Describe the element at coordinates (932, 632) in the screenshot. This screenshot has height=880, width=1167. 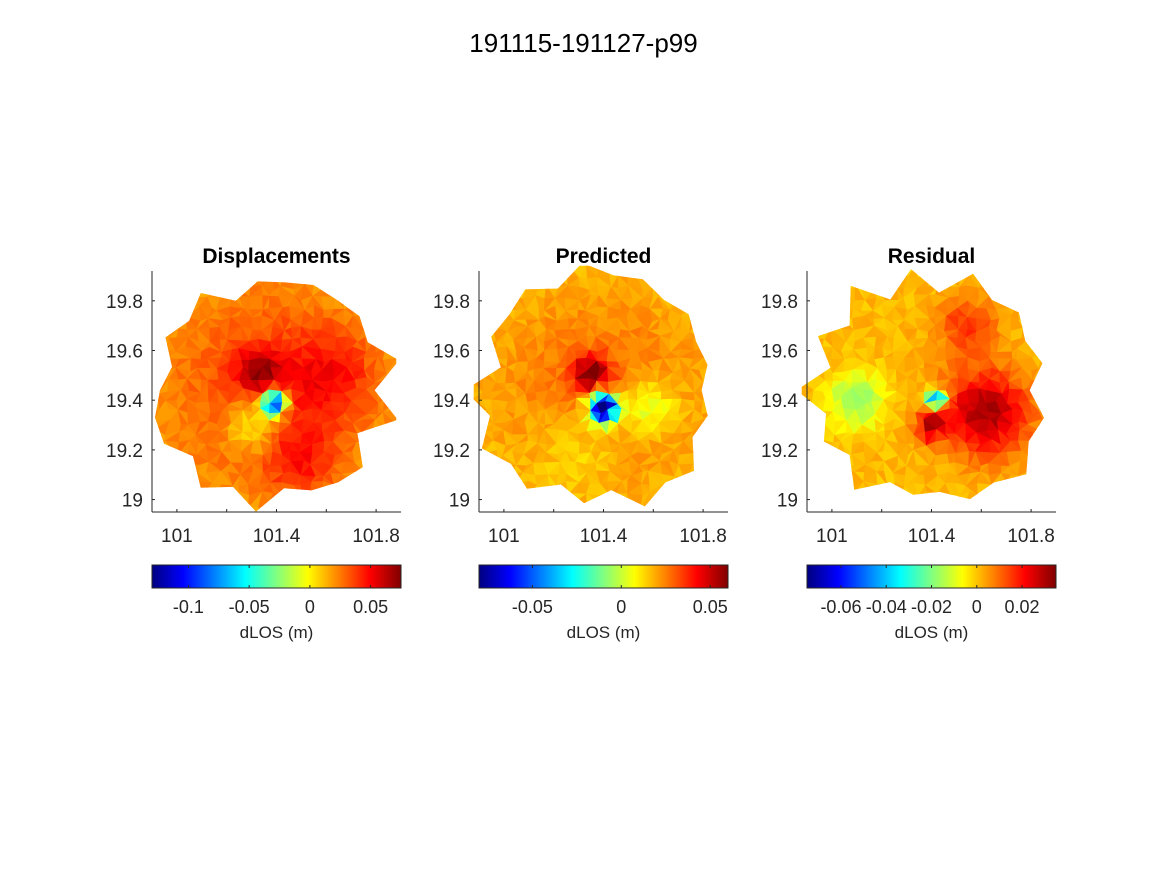
I see `colorbar-label: dLOS (m)` at that location.